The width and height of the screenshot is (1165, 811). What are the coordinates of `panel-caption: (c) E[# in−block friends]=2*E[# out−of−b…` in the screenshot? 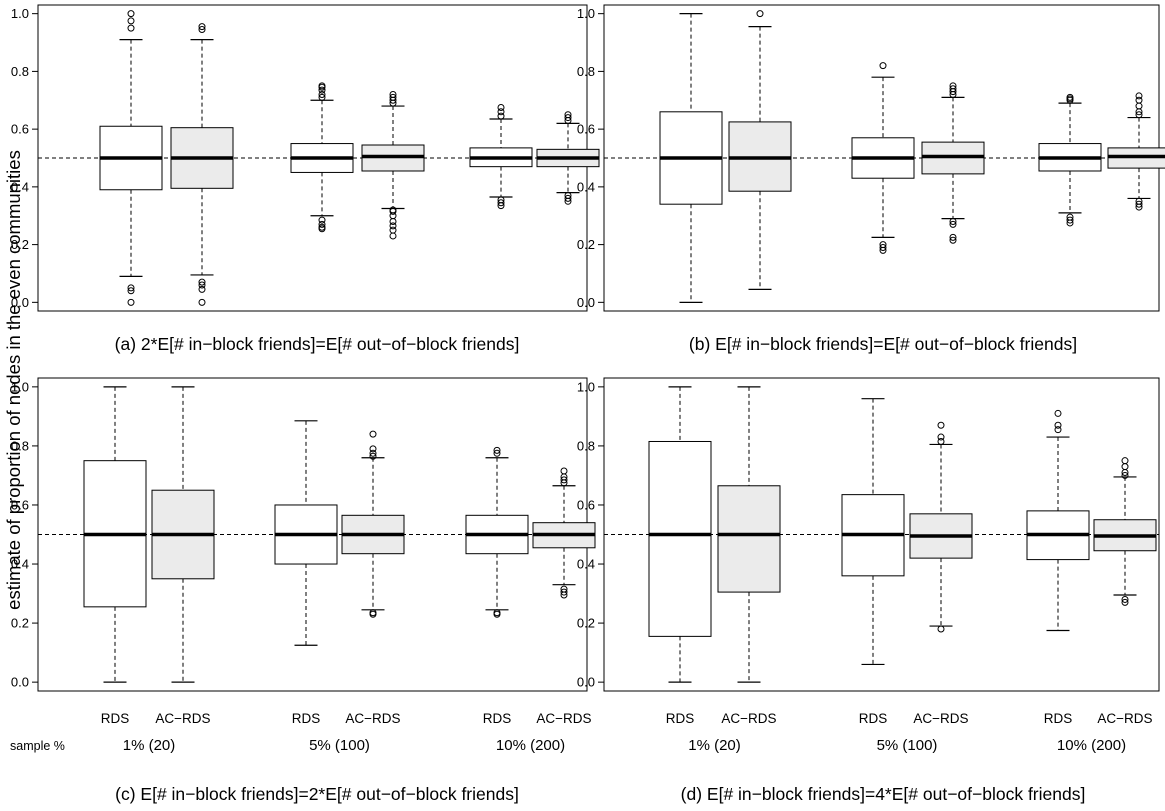 It's located at (317, 794).